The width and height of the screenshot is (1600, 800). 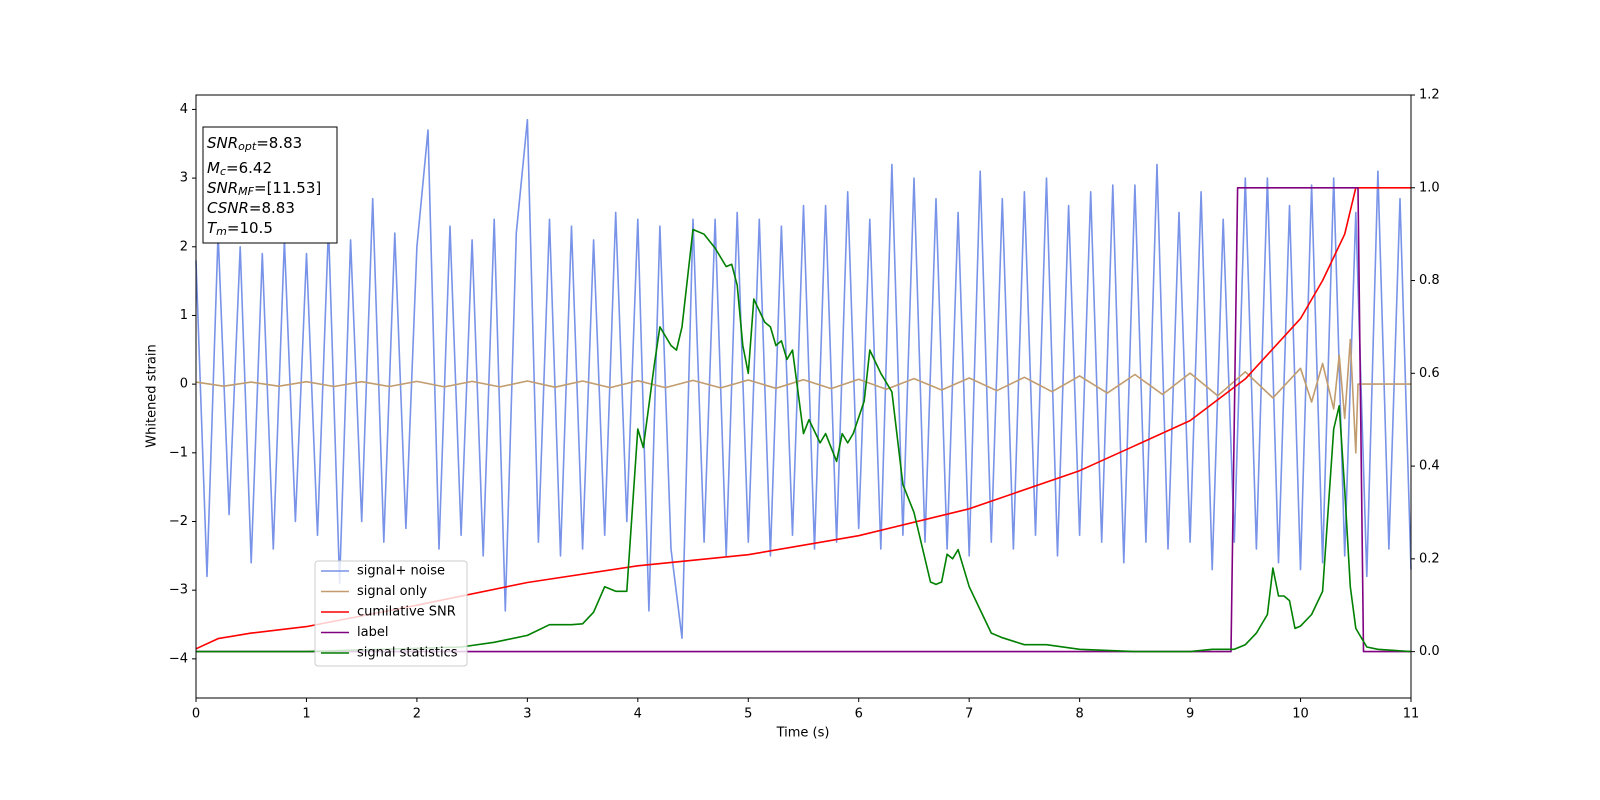 What do you see at coordinates (221, 231) in the screenshot?
I see `annotation-subscript: m` at bounding box center [221, 231].